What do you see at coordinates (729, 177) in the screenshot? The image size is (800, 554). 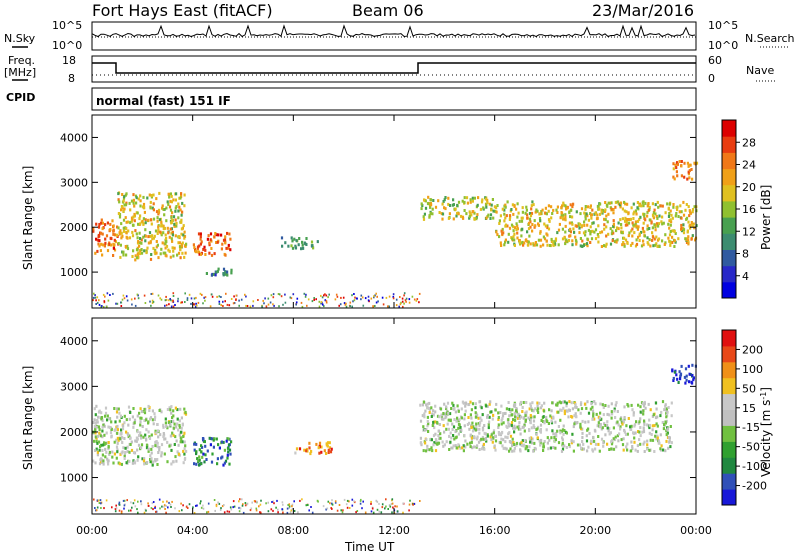 I see `colorbar-swatch` at bounding box center [729, 177].